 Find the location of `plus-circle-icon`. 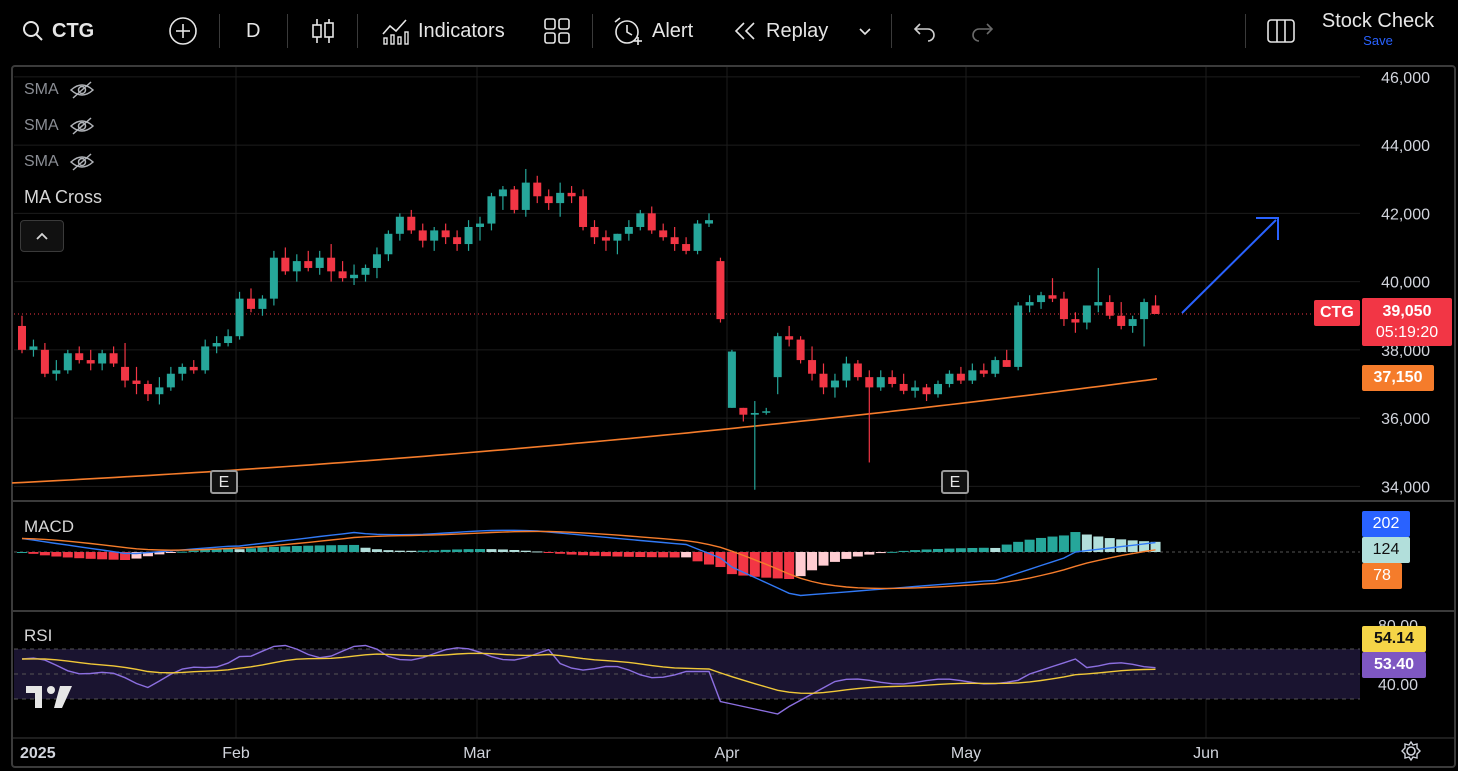

plus-circle-icon is located at coordinates (183, 31).